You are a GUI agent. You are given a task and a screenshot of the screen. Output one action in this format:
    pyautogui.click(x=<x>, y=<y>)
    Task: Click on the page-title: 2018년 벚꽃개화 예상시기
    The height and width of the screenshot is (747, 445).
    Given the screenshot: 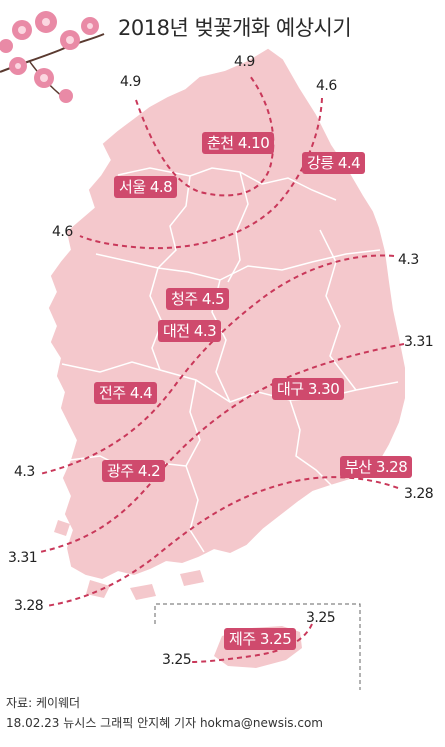 What is the action you would take?
    pyautogui.click(x=268, y=27)
    